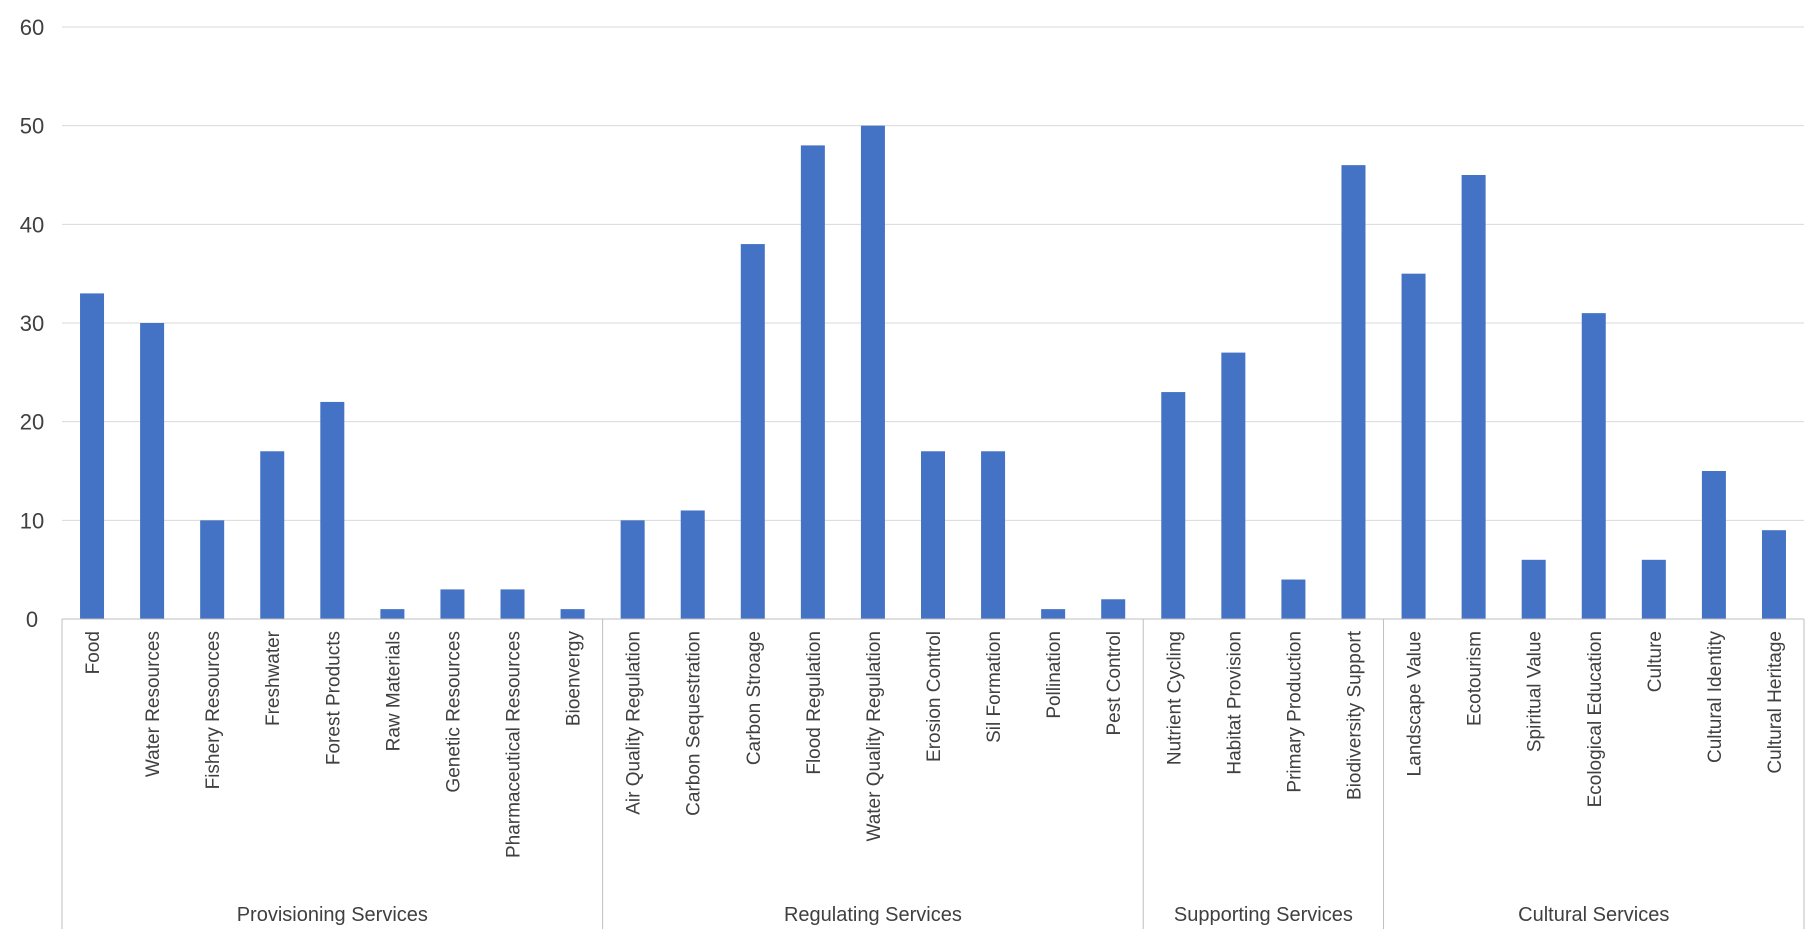 This screenshot has height=936, width=1809. Describe the element at coordinates (873, 915) in the screenshot. I see `group-label: Regulating Services` at that location.